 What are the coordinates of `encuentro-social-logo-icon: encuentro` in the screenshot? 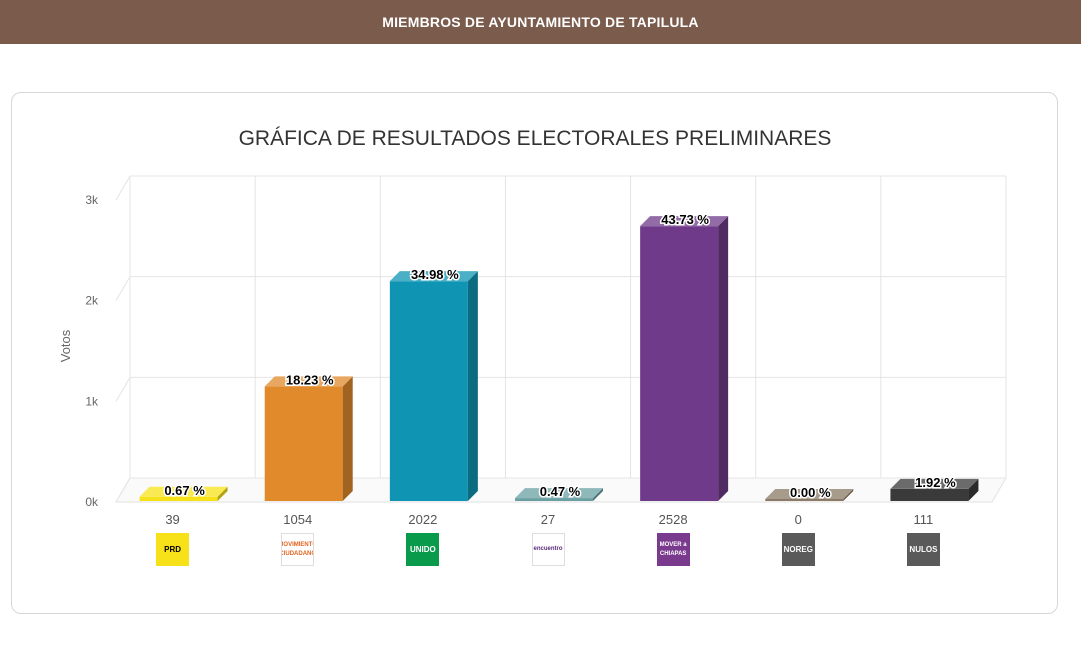 It's located at (548, 549).